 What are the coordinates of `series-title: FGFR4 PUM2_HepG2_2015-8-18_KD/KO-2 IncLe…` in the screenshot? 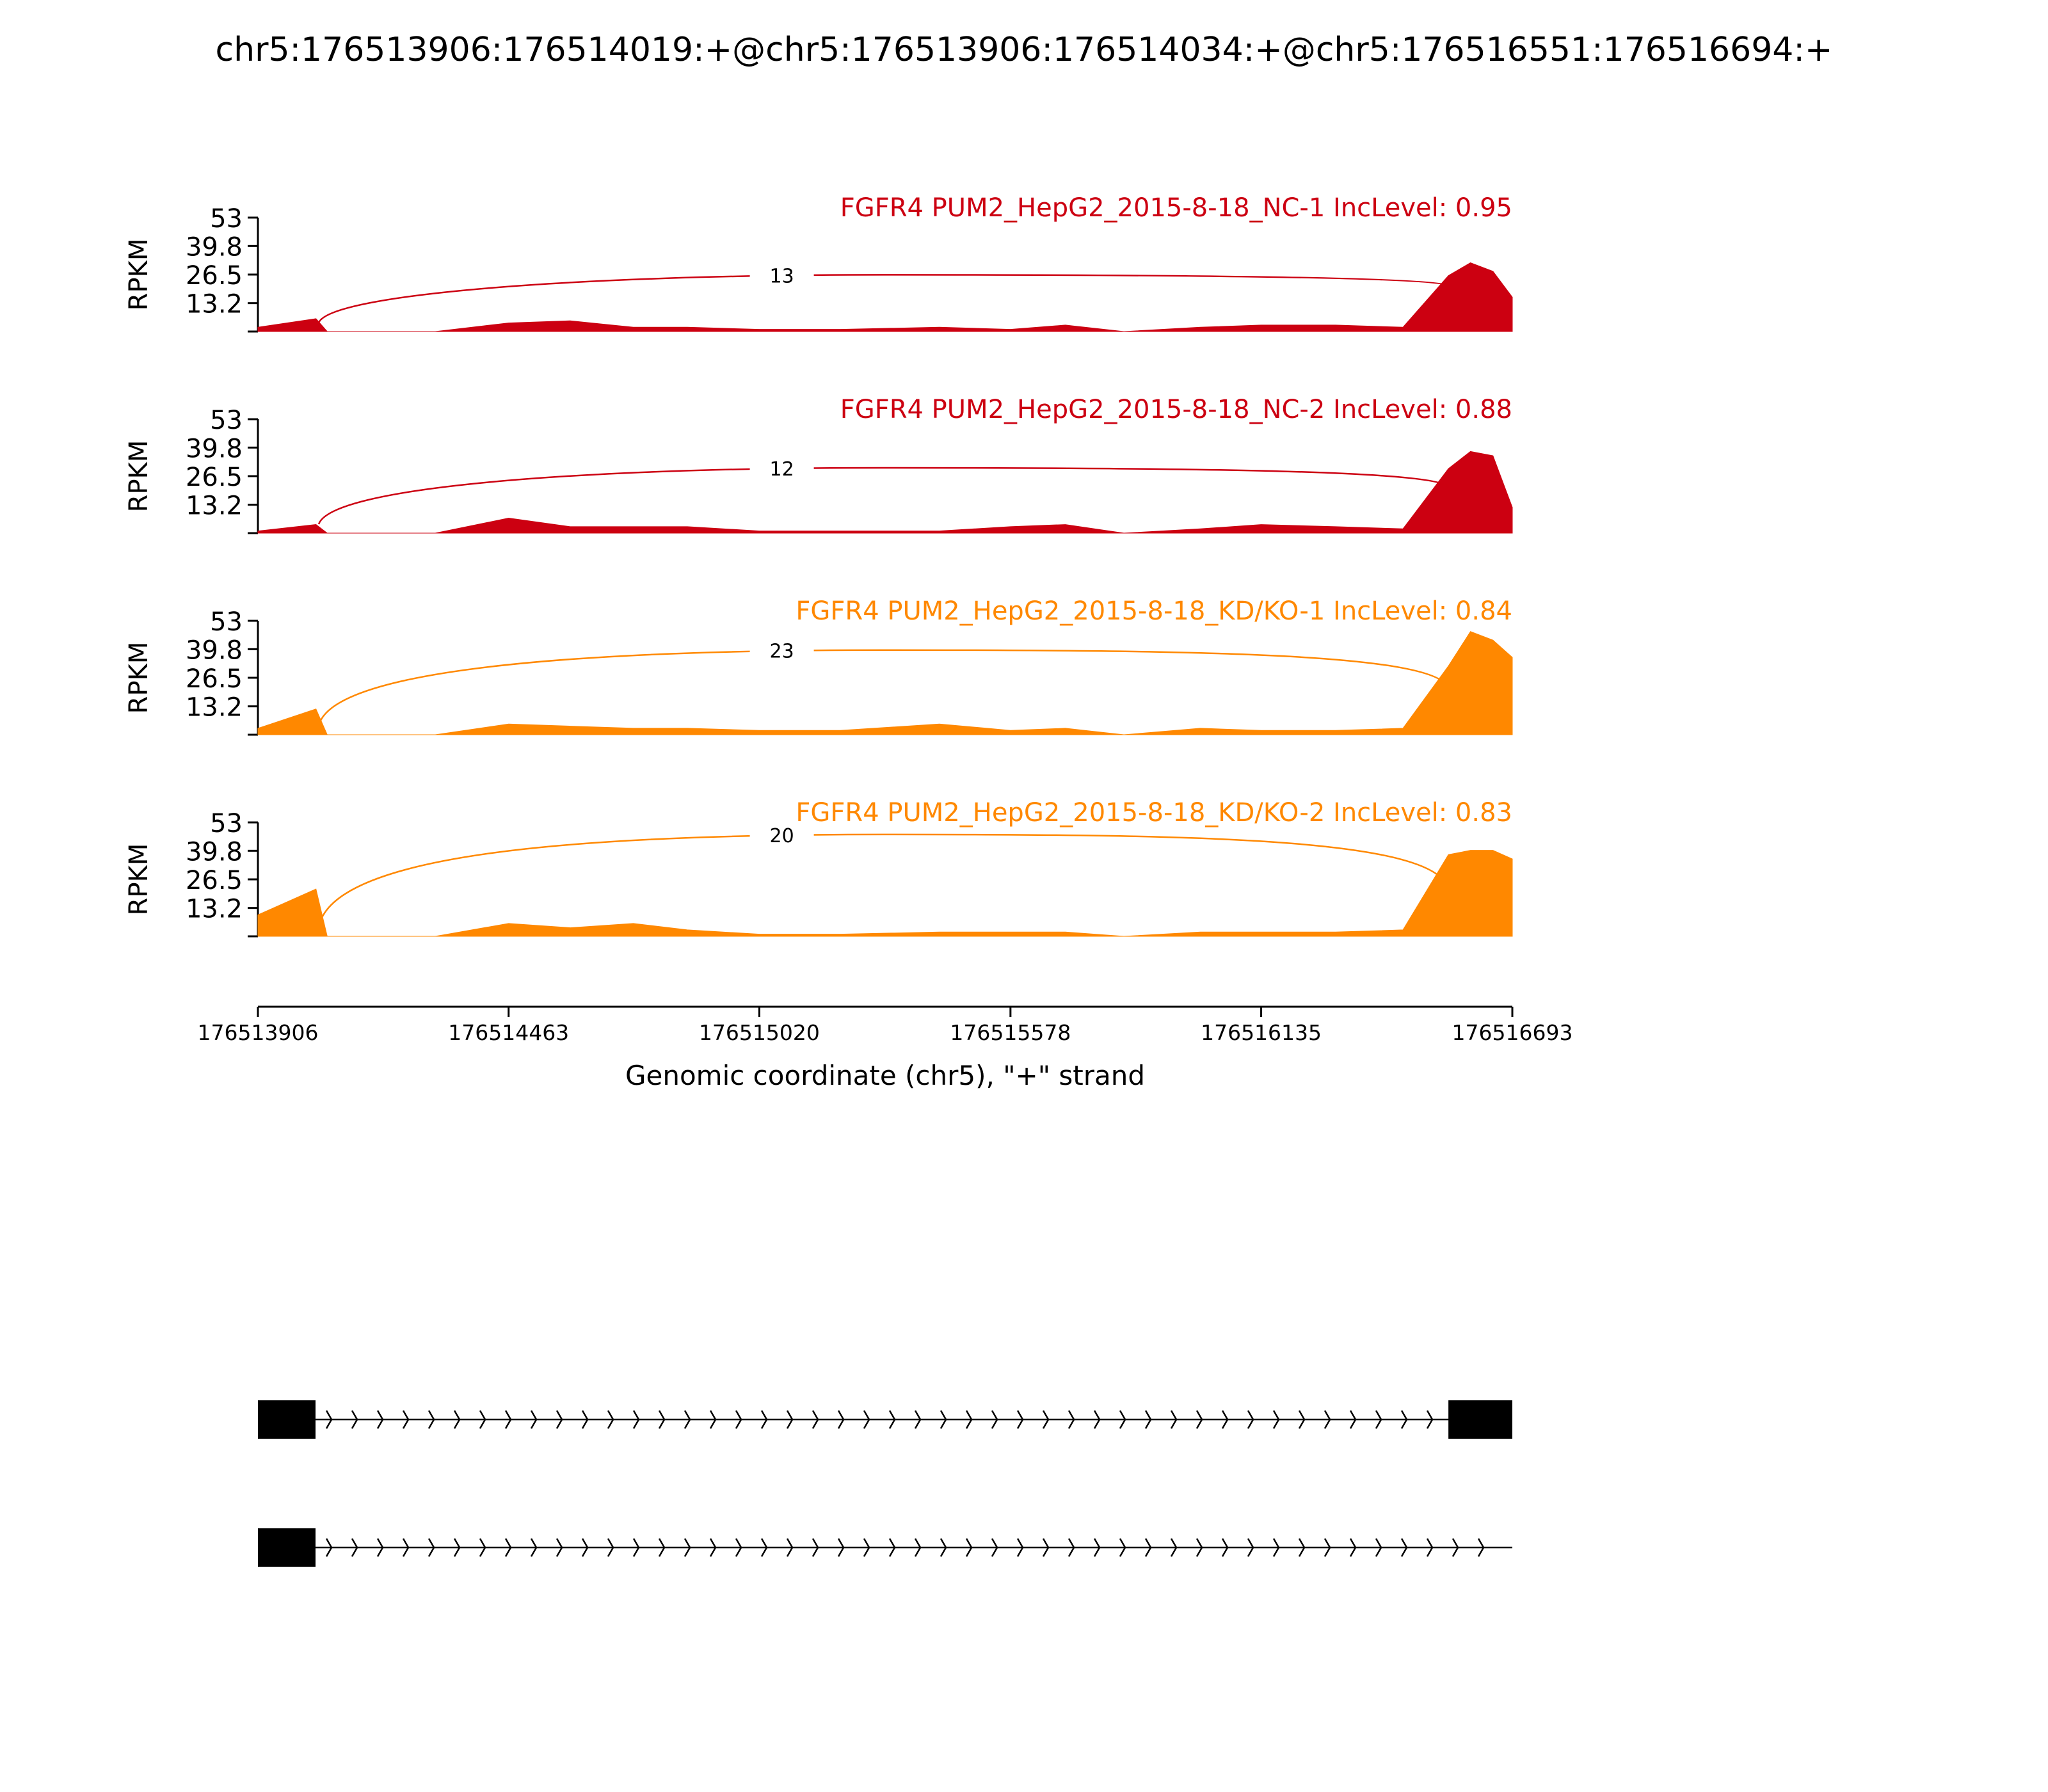 It's located at (1154, 813).